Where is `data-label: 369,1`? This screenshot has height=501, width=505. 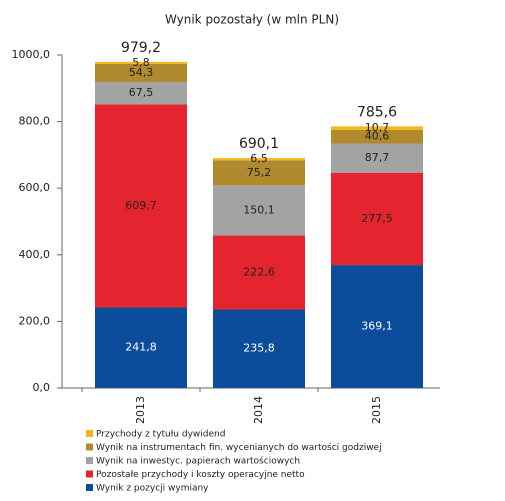
data-label: 369,1 is located at coordinates (377, 326).